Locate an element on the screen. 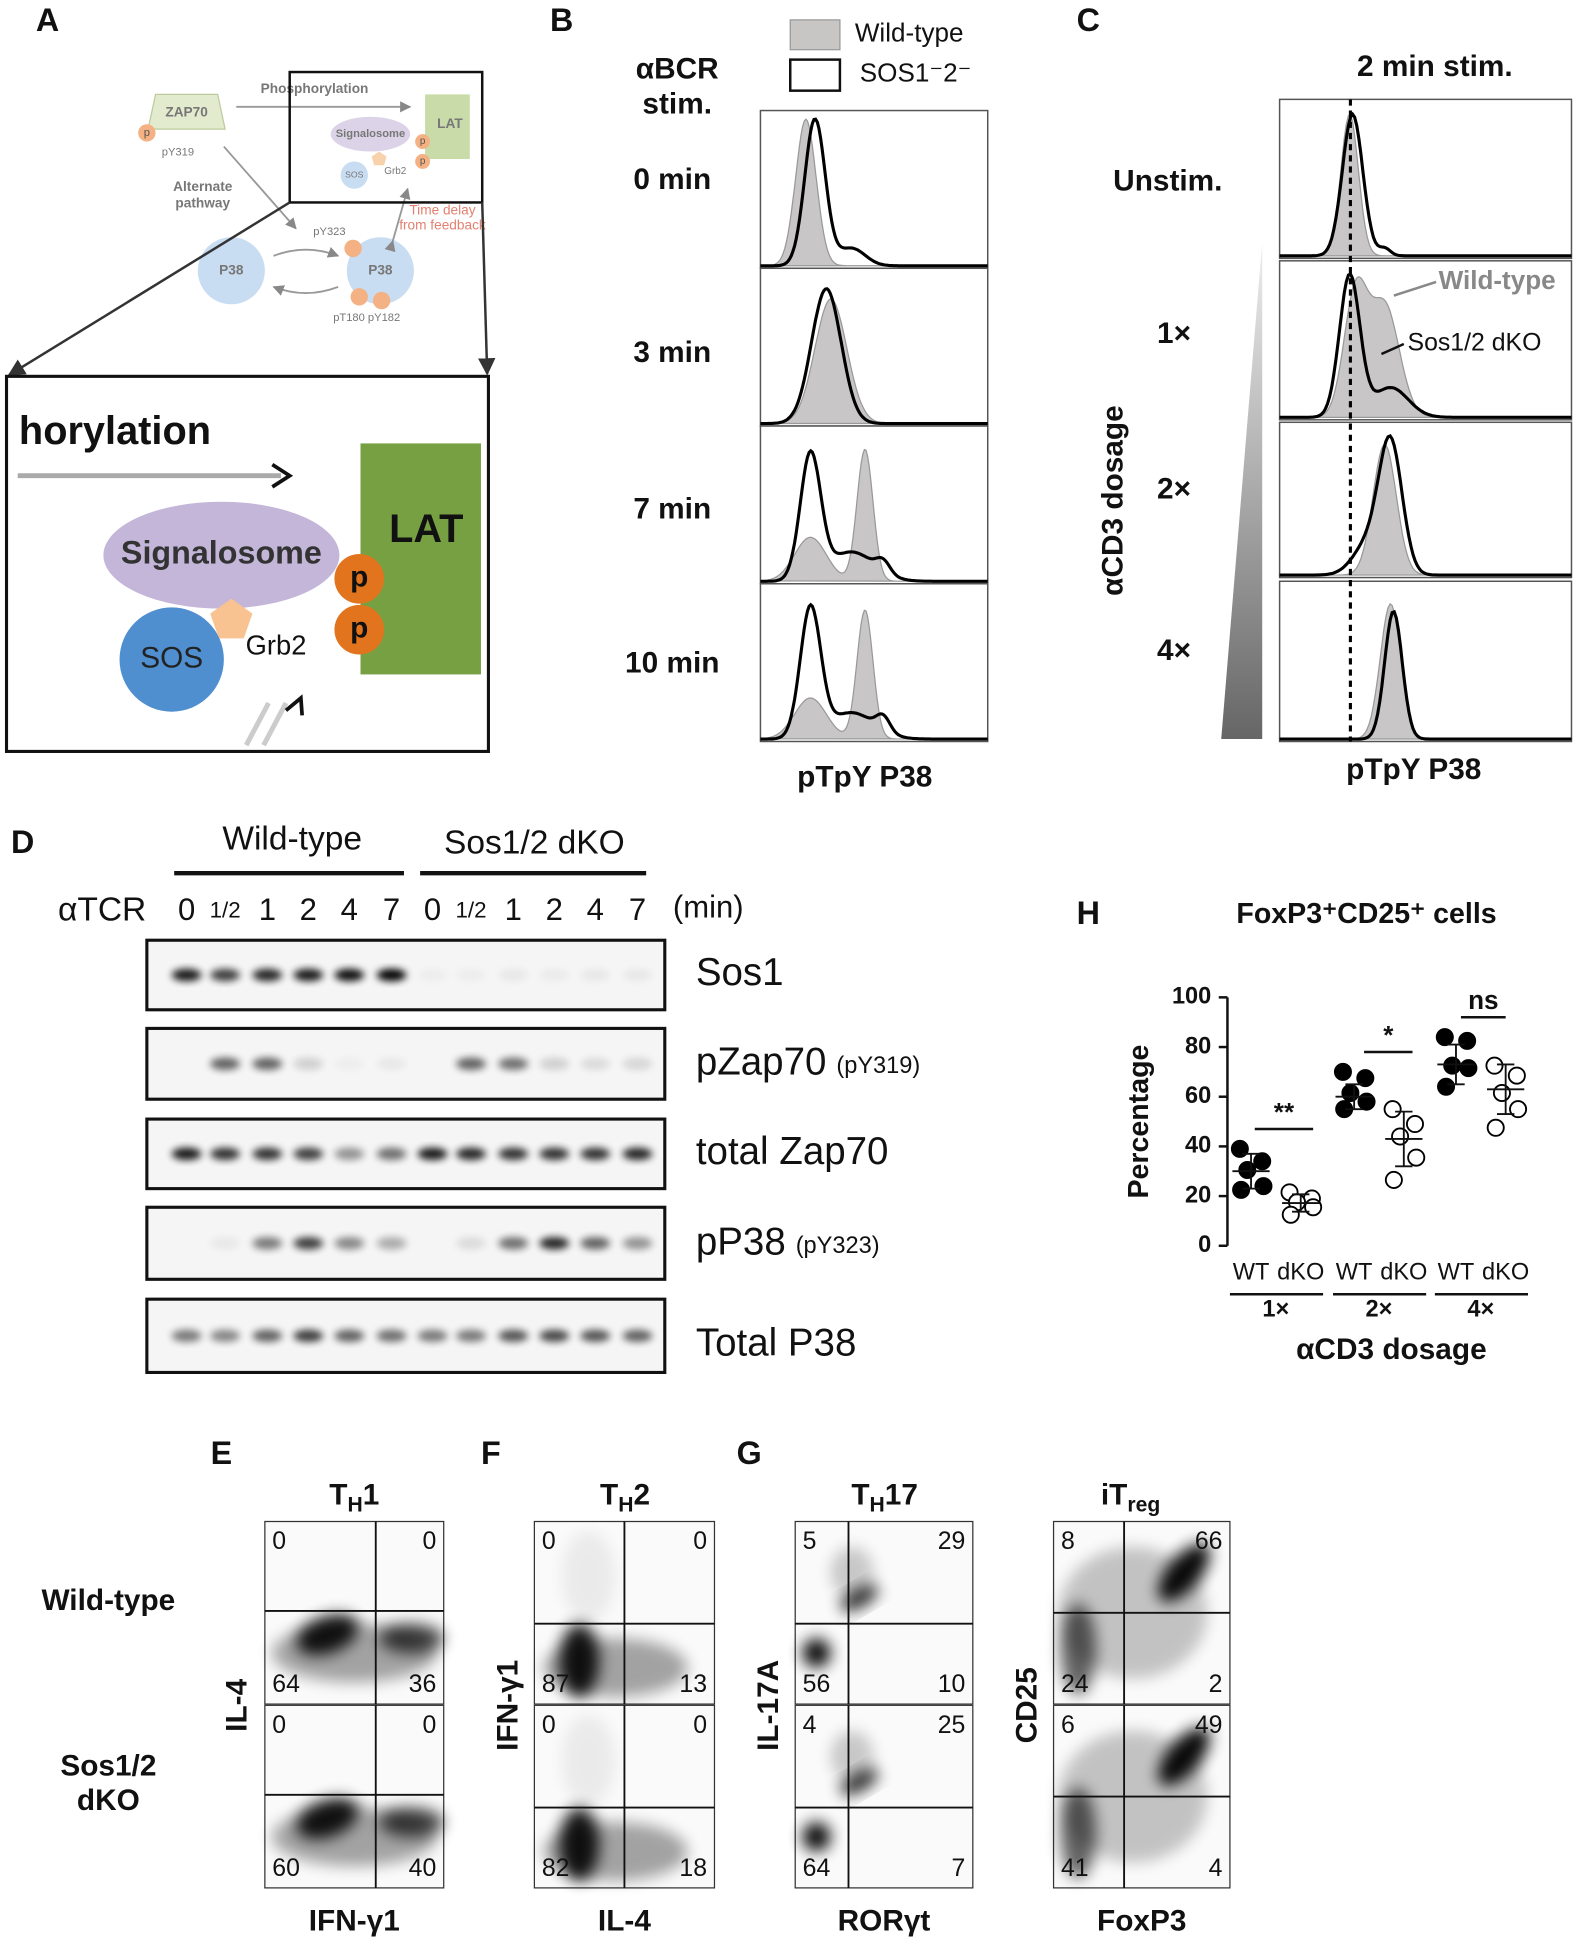  quadrant-value: 60 is located at coordinates (286, 1868).